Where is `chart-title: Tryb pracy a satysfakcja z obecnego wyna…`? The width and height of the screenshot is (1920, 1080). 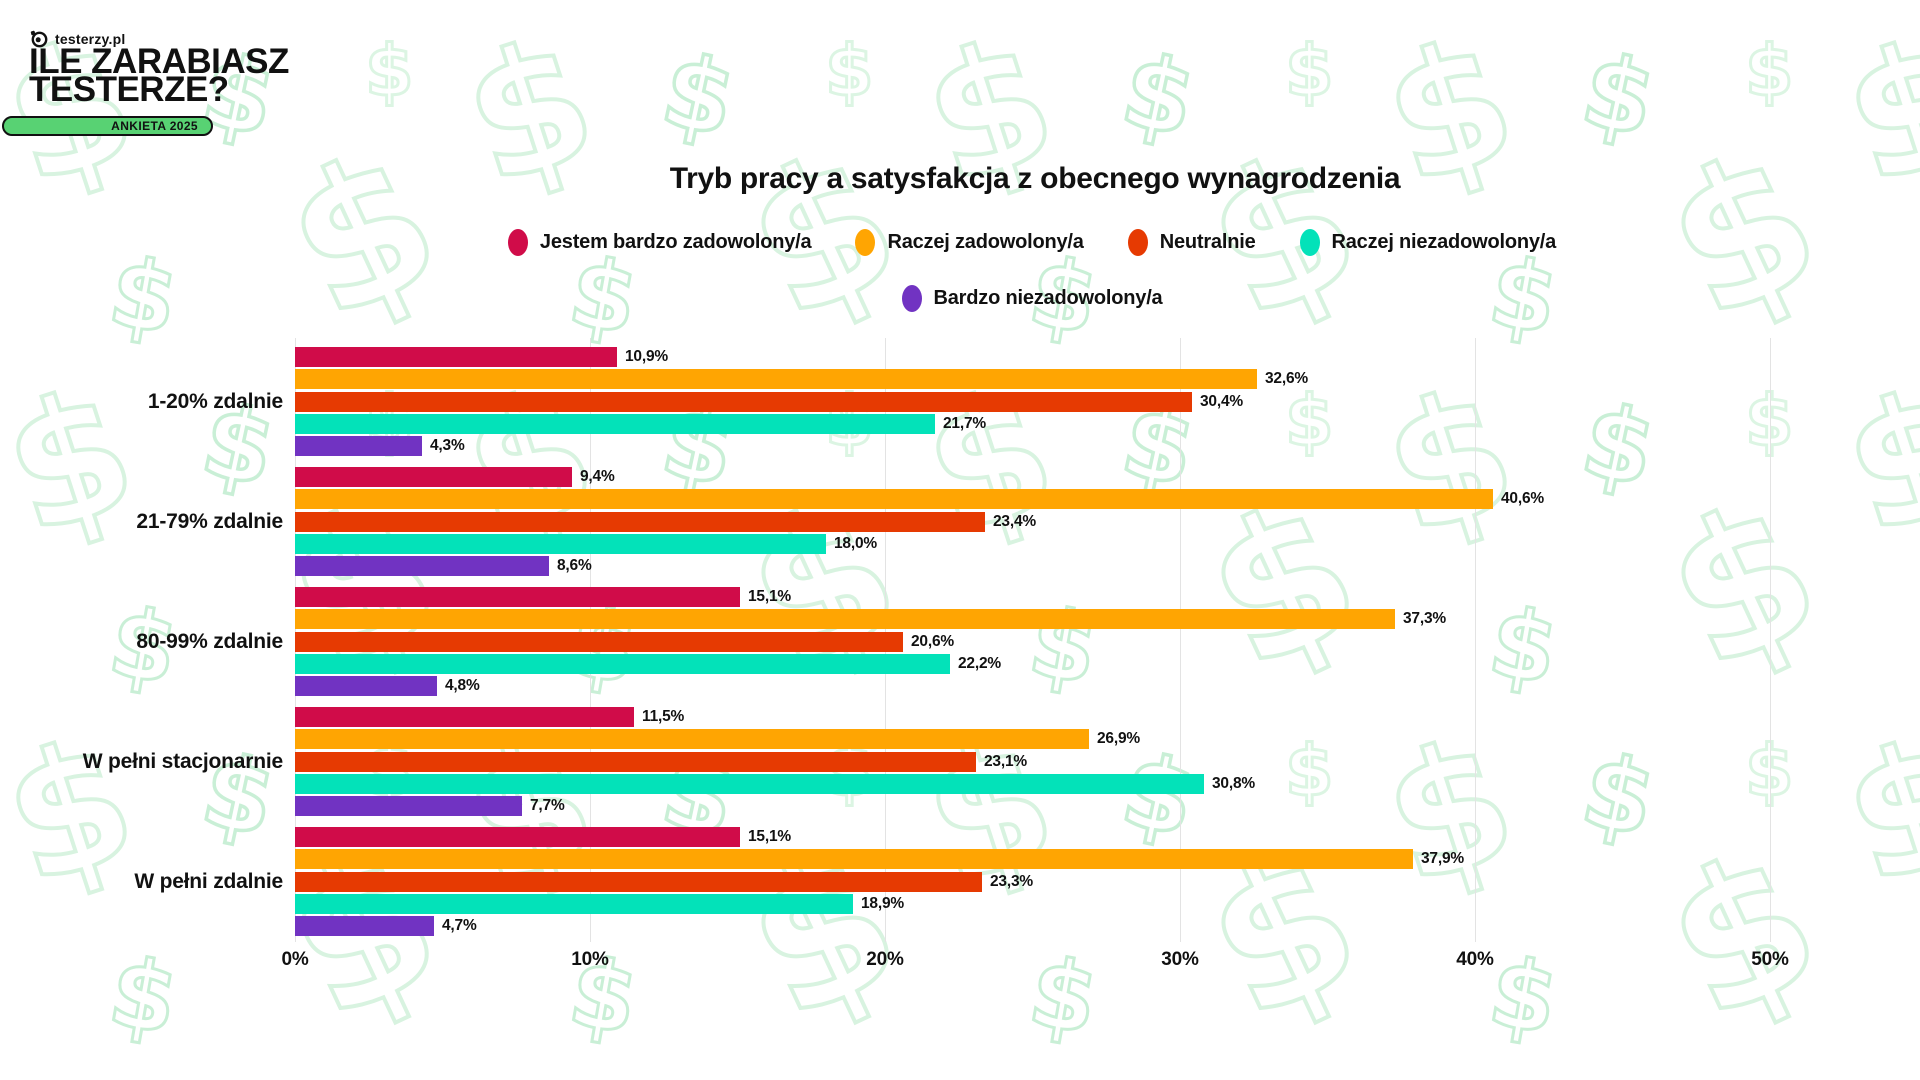 chart-title: Tryb pracy a satysfakcja z obecnego wyna… is located at coordinates (1035, 178).